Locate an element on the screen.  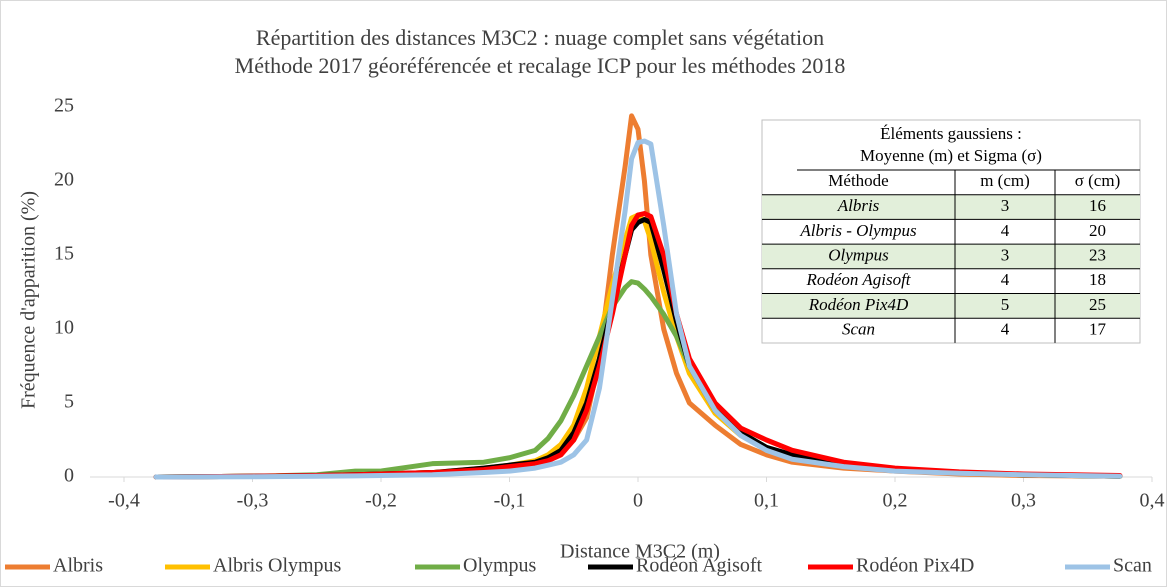
table-cell: Rodéon Agisoft is located at coordinates (858, 279).